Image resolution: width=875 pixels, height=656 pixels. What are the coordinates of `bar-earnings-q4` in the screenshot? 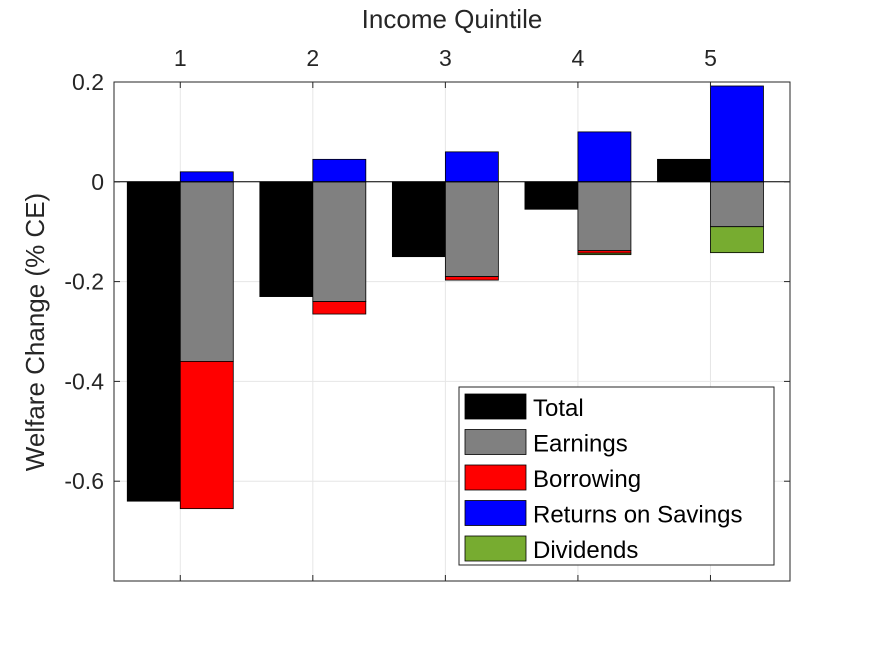 It's located at (604, 216).